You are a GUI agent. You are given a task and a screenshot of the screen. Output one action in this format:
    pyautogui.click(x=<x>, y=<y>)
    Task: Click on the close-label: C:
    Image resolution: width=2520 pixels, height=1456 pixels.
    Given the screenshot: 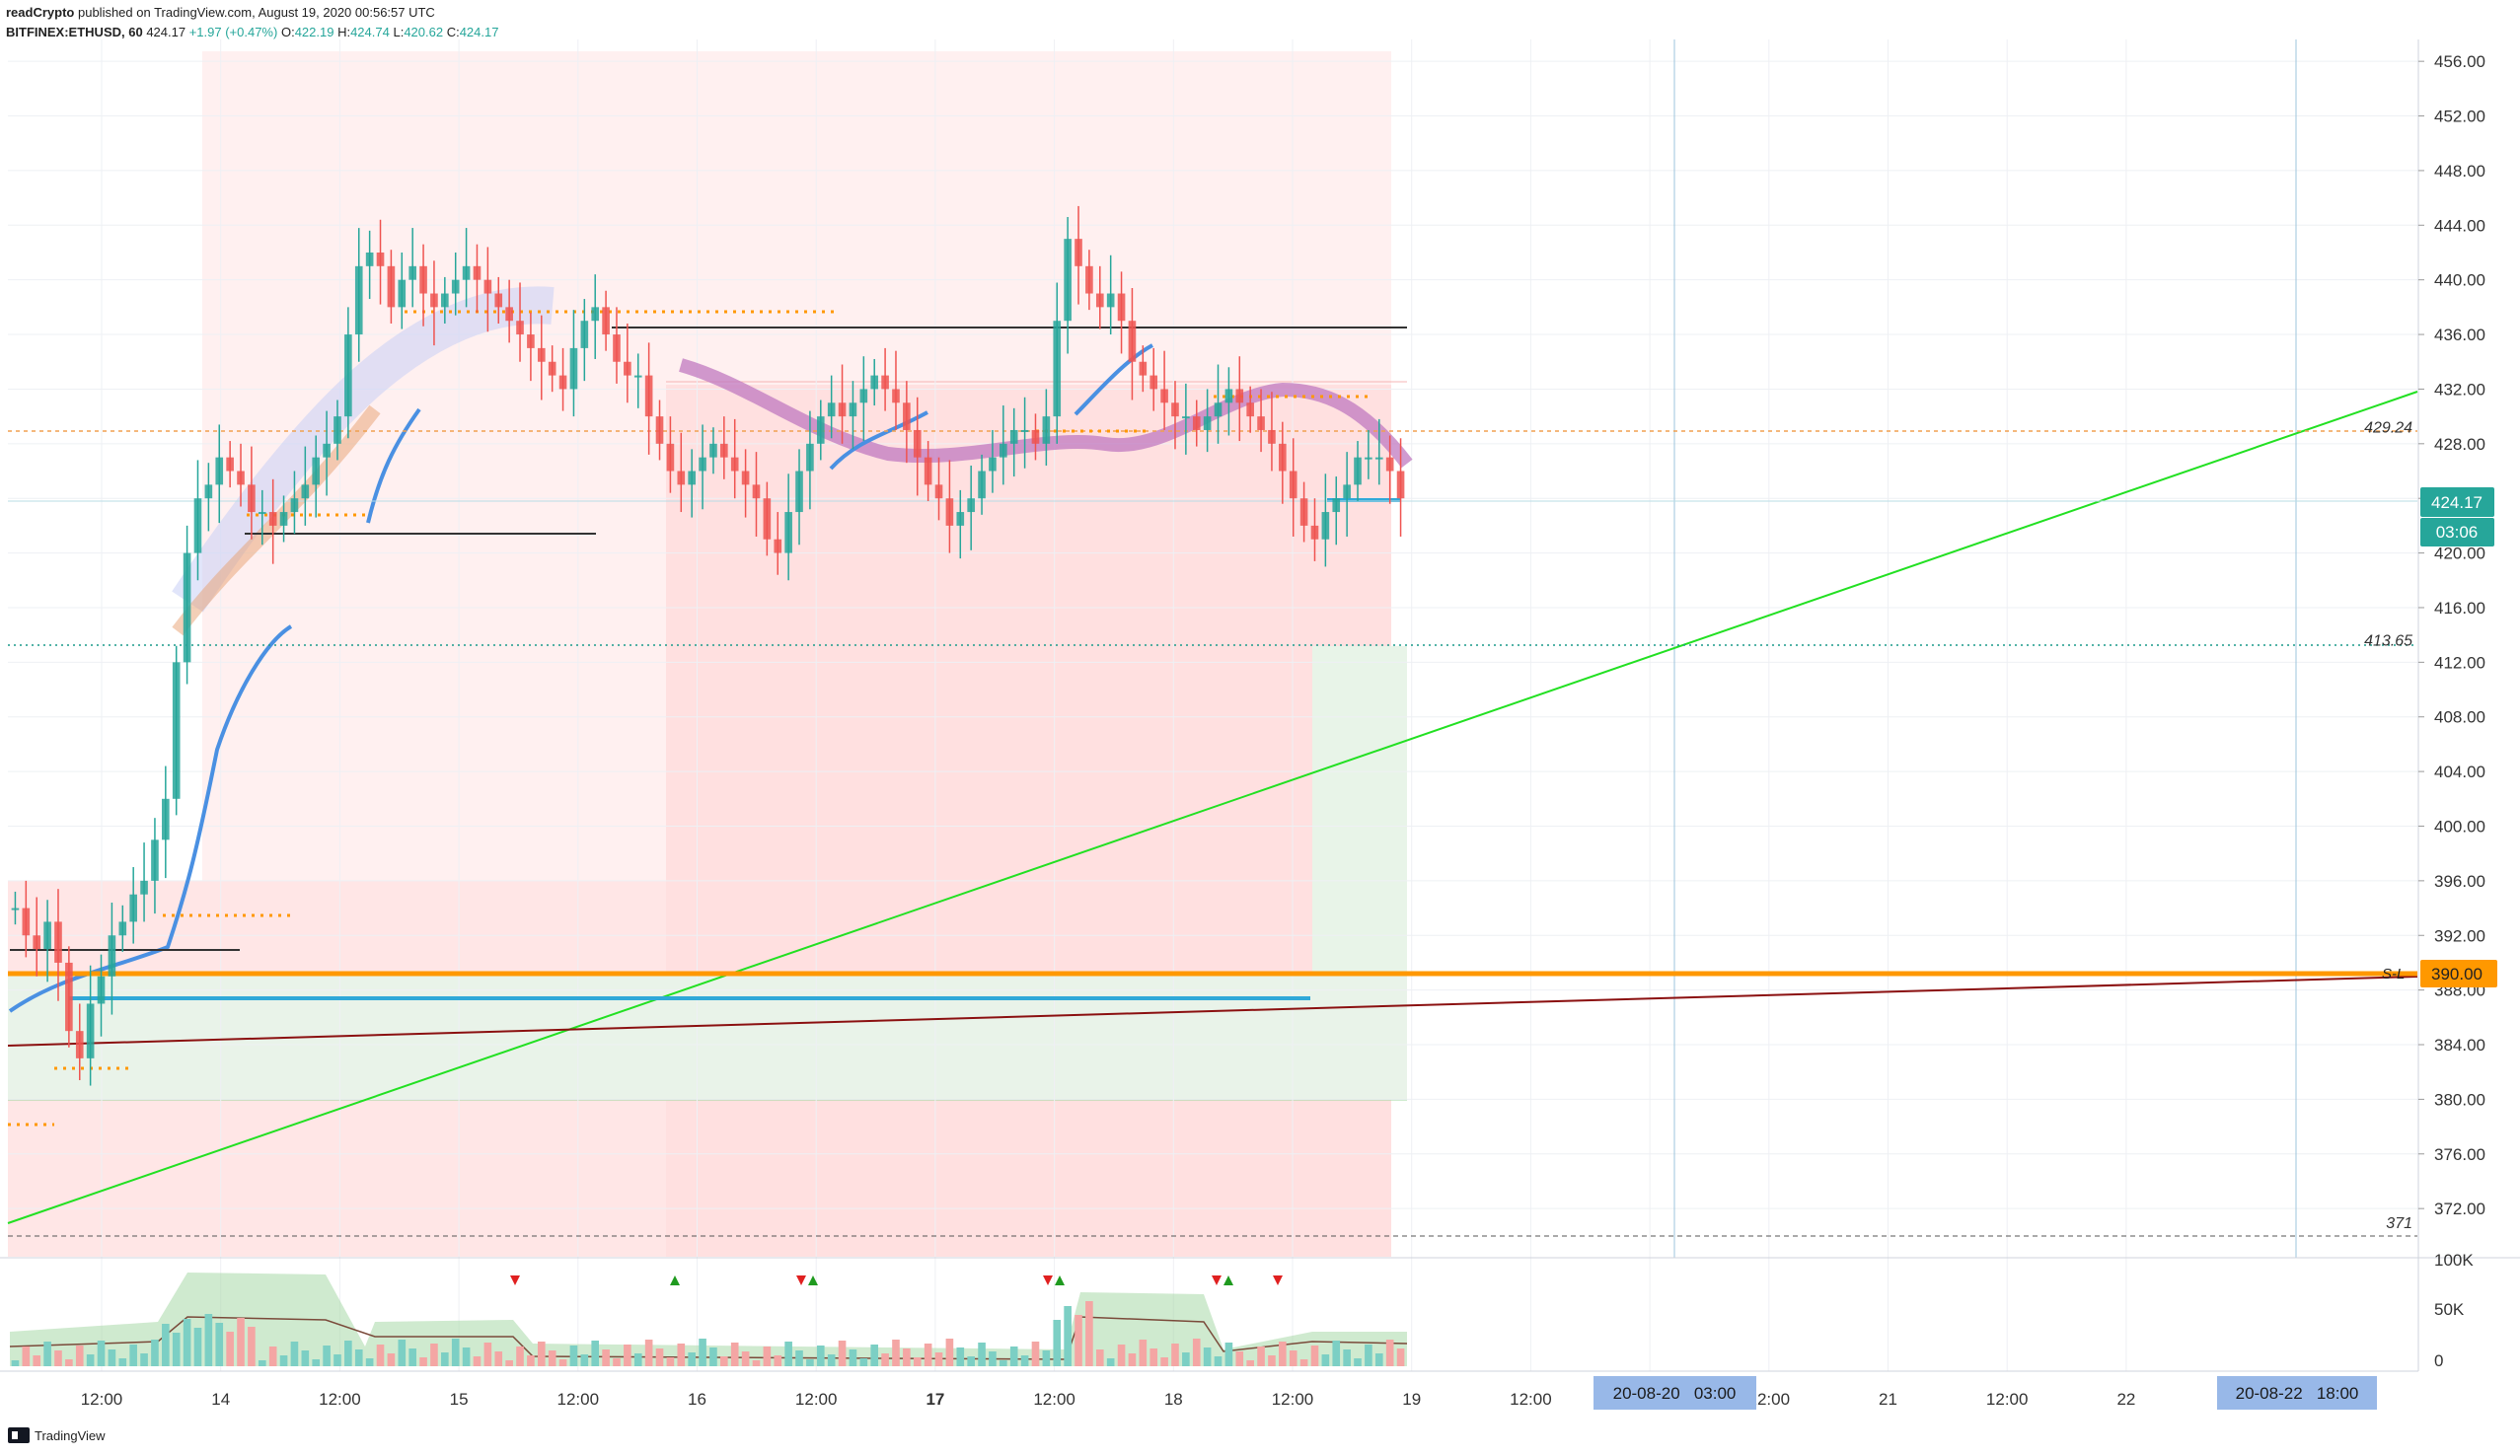 What is the action you would take?
    pyautogui.click(x=453, y=32)
    